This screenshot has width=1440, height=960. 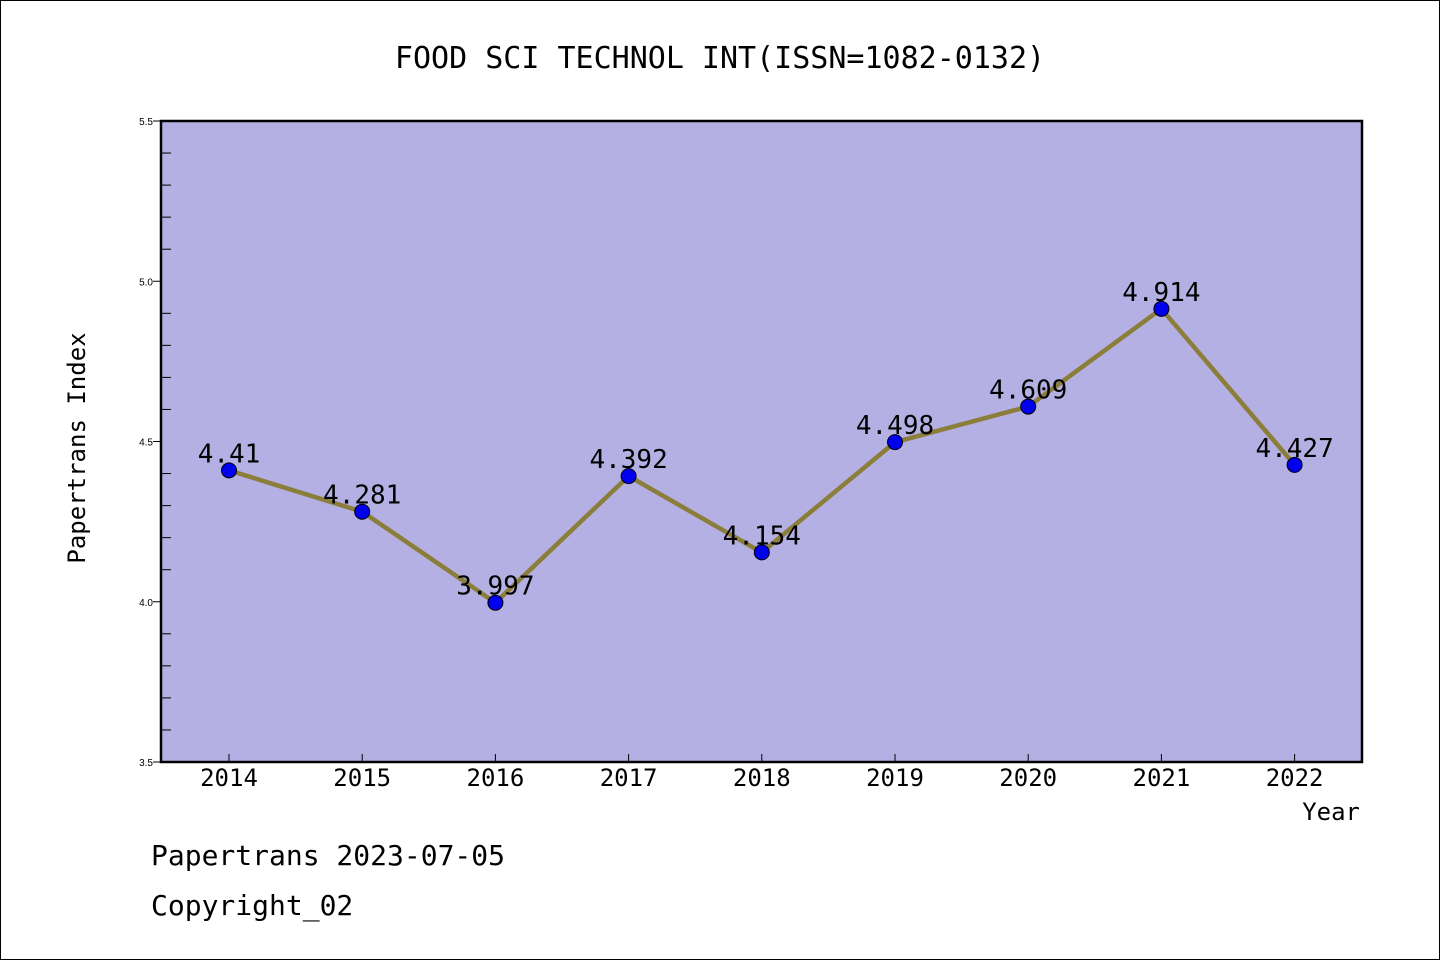 I want to click on y-axis-label: Papertrans Index, so click(x=77, y=447).